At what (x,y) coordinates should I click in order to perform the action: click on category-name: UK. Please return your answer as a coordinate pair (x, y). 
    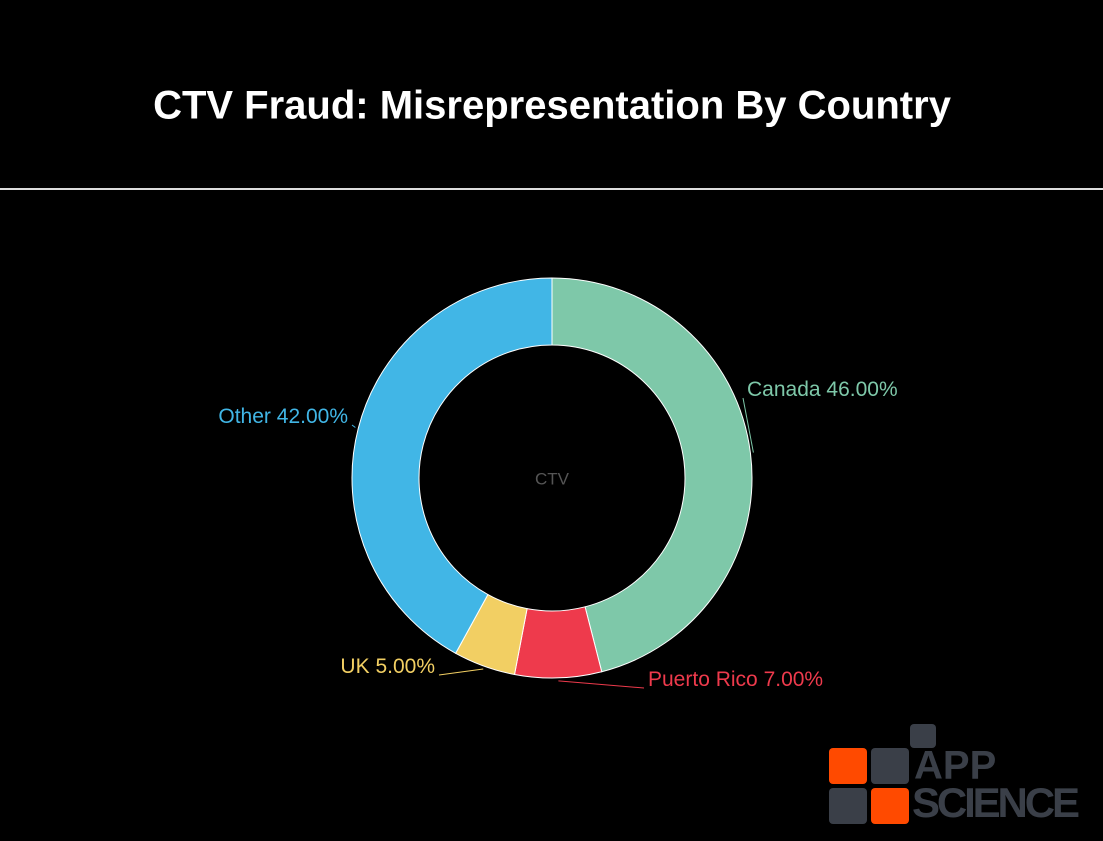
    Looking at the image, I should click on (354, 666).